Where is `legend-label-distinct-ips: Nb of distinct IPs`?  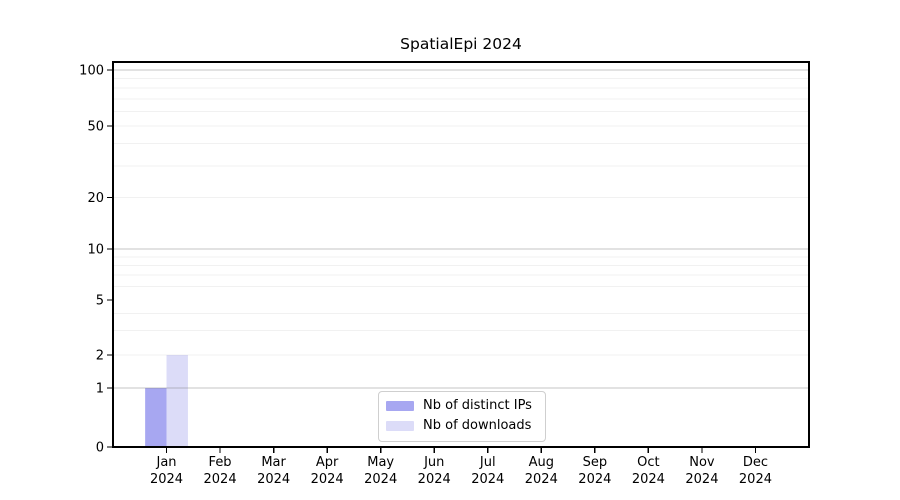 legend-label-distinct-ips: Nb of distinct IPs is located at coordinates (477, 405).